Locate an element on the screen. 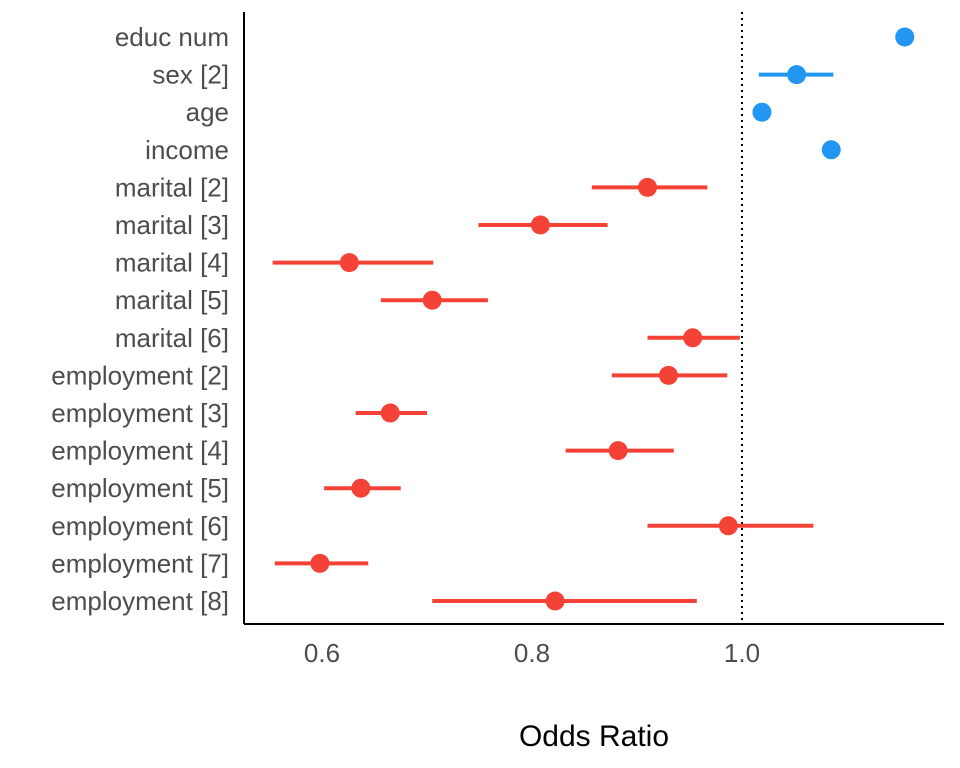 The width and height of the screenshot is (960, 768). y-tick-label: income is located at coordinates (187, 150).